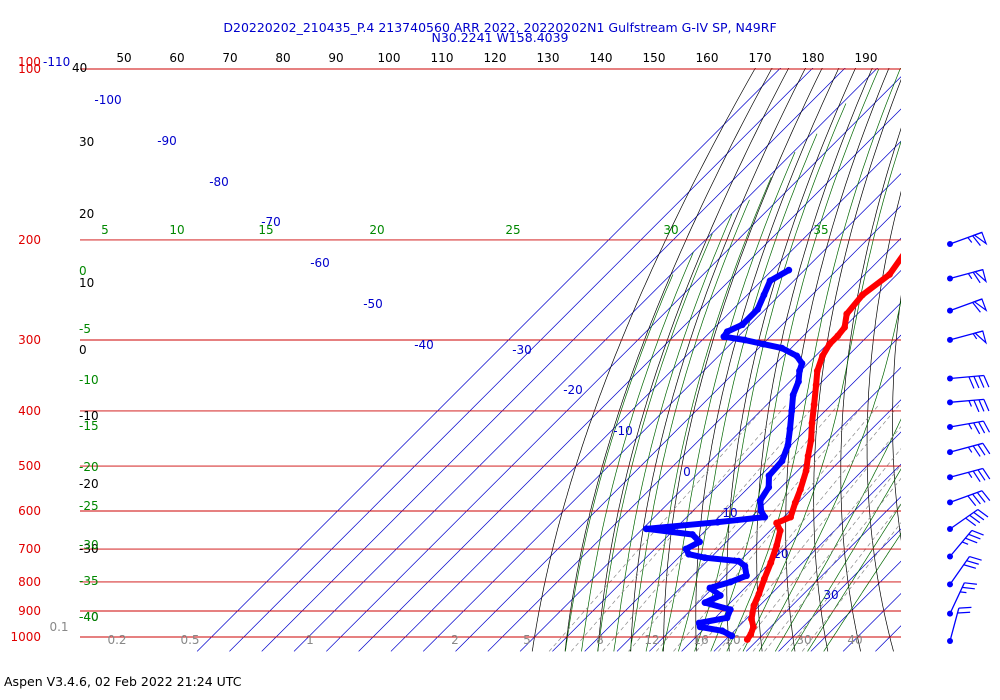 Image resolution: width=1000 pixels, height=700 pixels. I want to click on top-axis-label: 110, so click(442, 58).